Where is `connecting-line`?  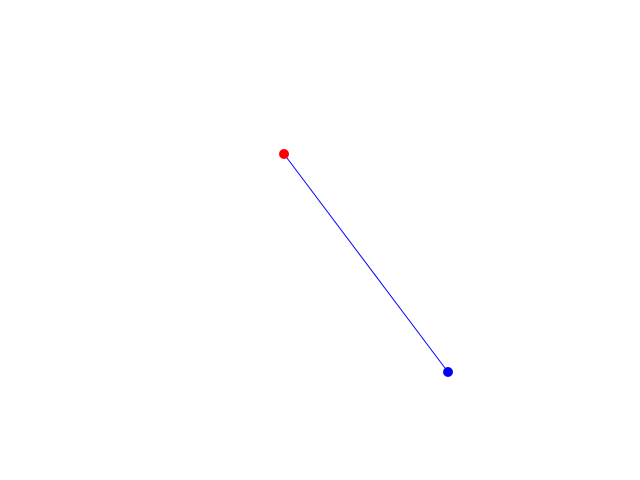
connecting-line is located at coordinates (366, 263).